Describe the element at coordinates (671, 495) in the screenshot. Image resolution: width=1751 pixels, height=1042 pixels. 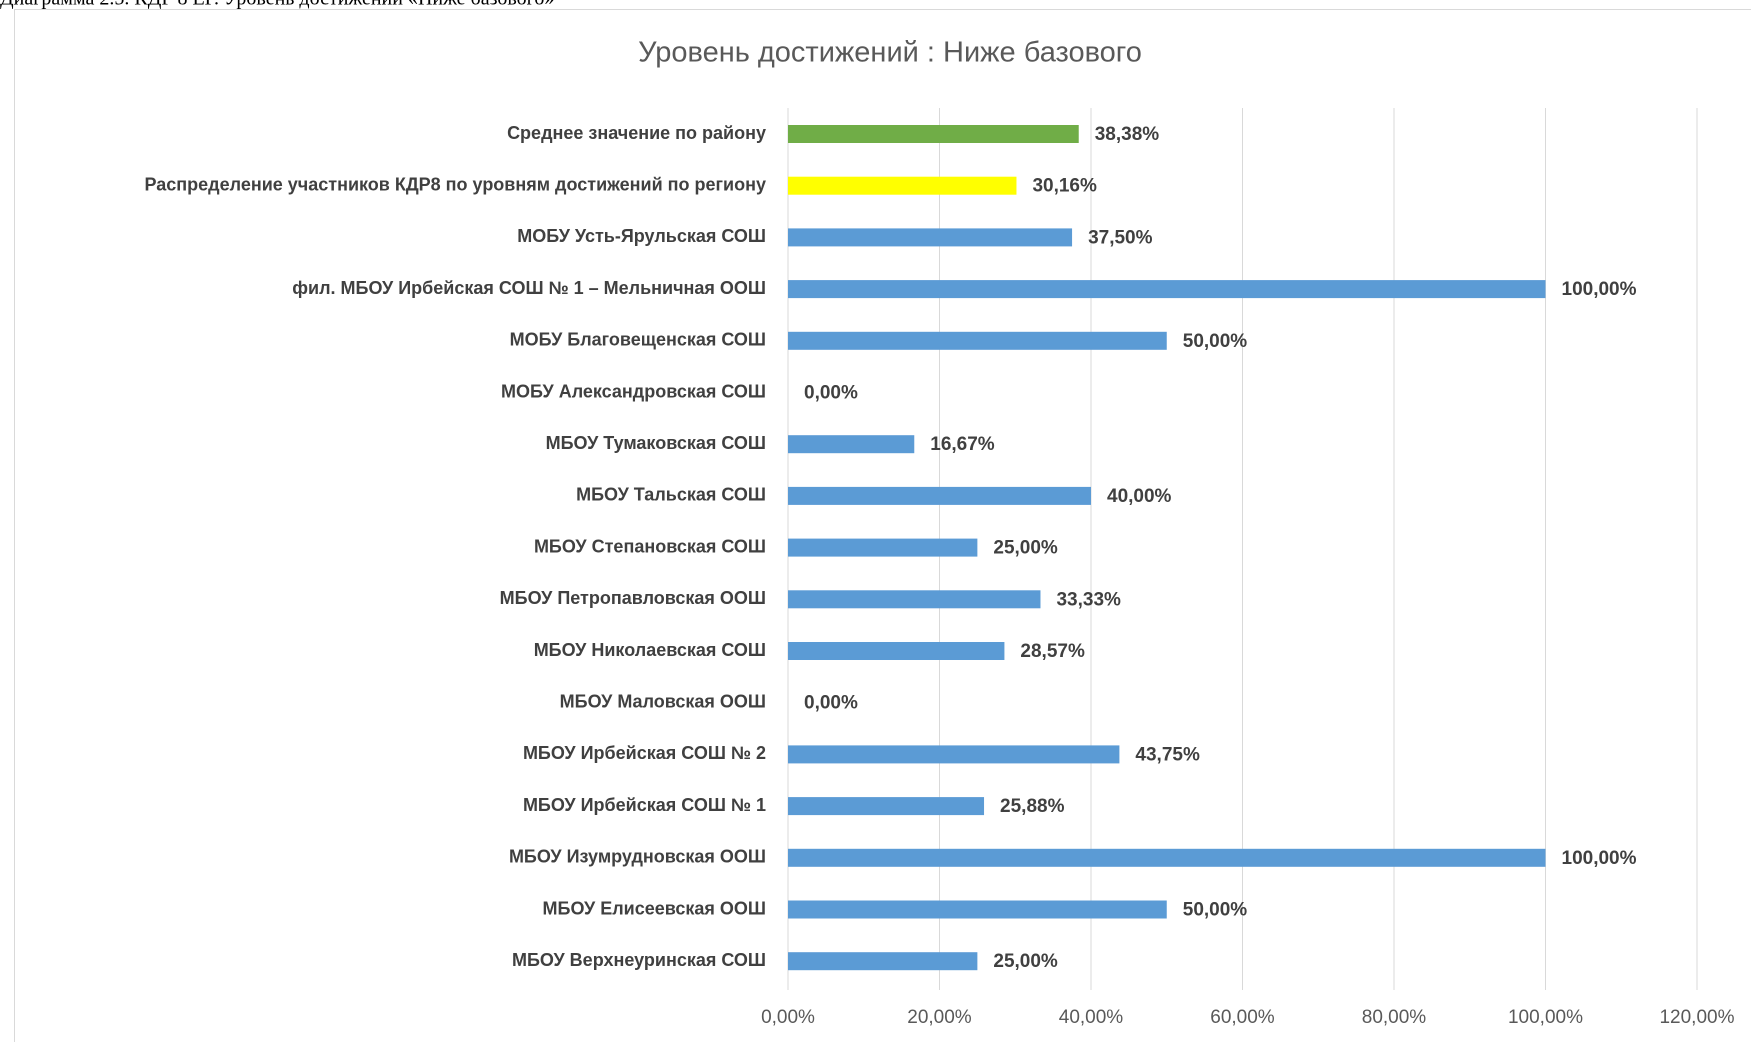
I see `y-tick-label: МБОУ Тальская СОШ` at that location.